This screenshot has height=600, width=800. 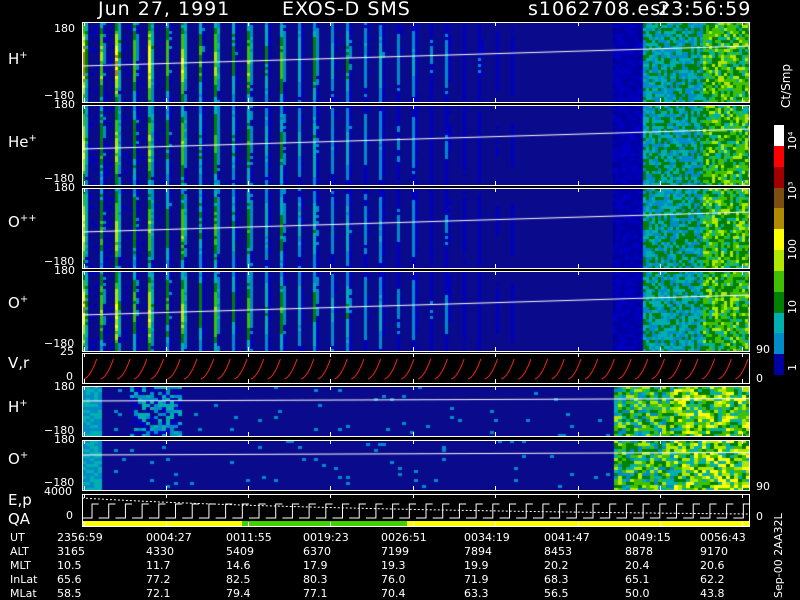 I want to click on footer-cell: 20.4, so click(x=637, y=565).